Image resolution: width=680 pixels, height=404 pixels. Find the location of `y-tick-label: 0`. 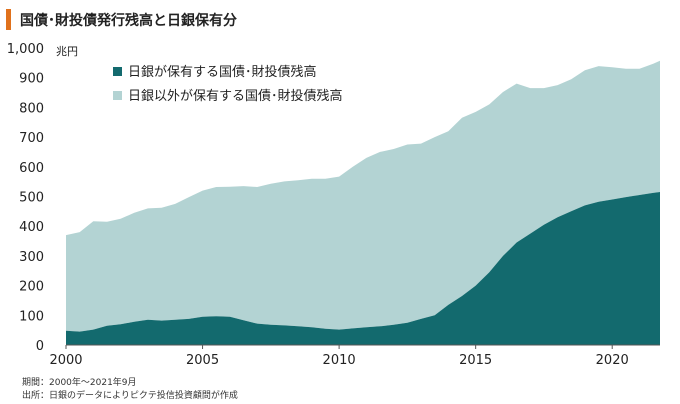

y-tick-label: 0 is located at coordinates (40, 346).